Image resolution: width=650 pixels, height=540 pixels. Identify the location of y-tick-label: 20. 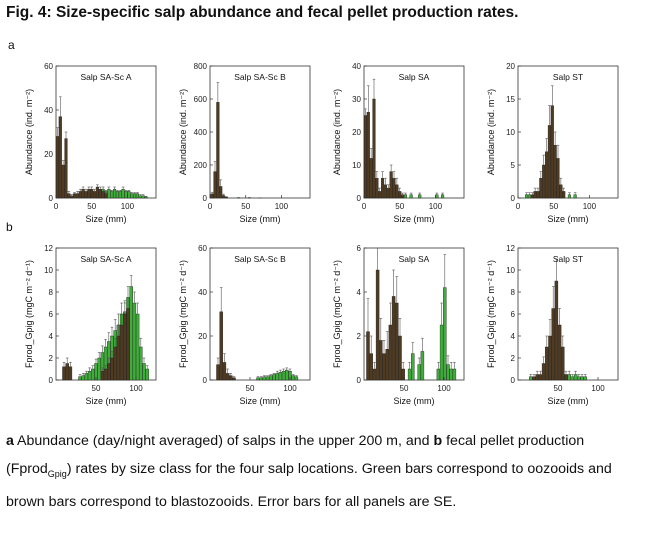
(356, 132).